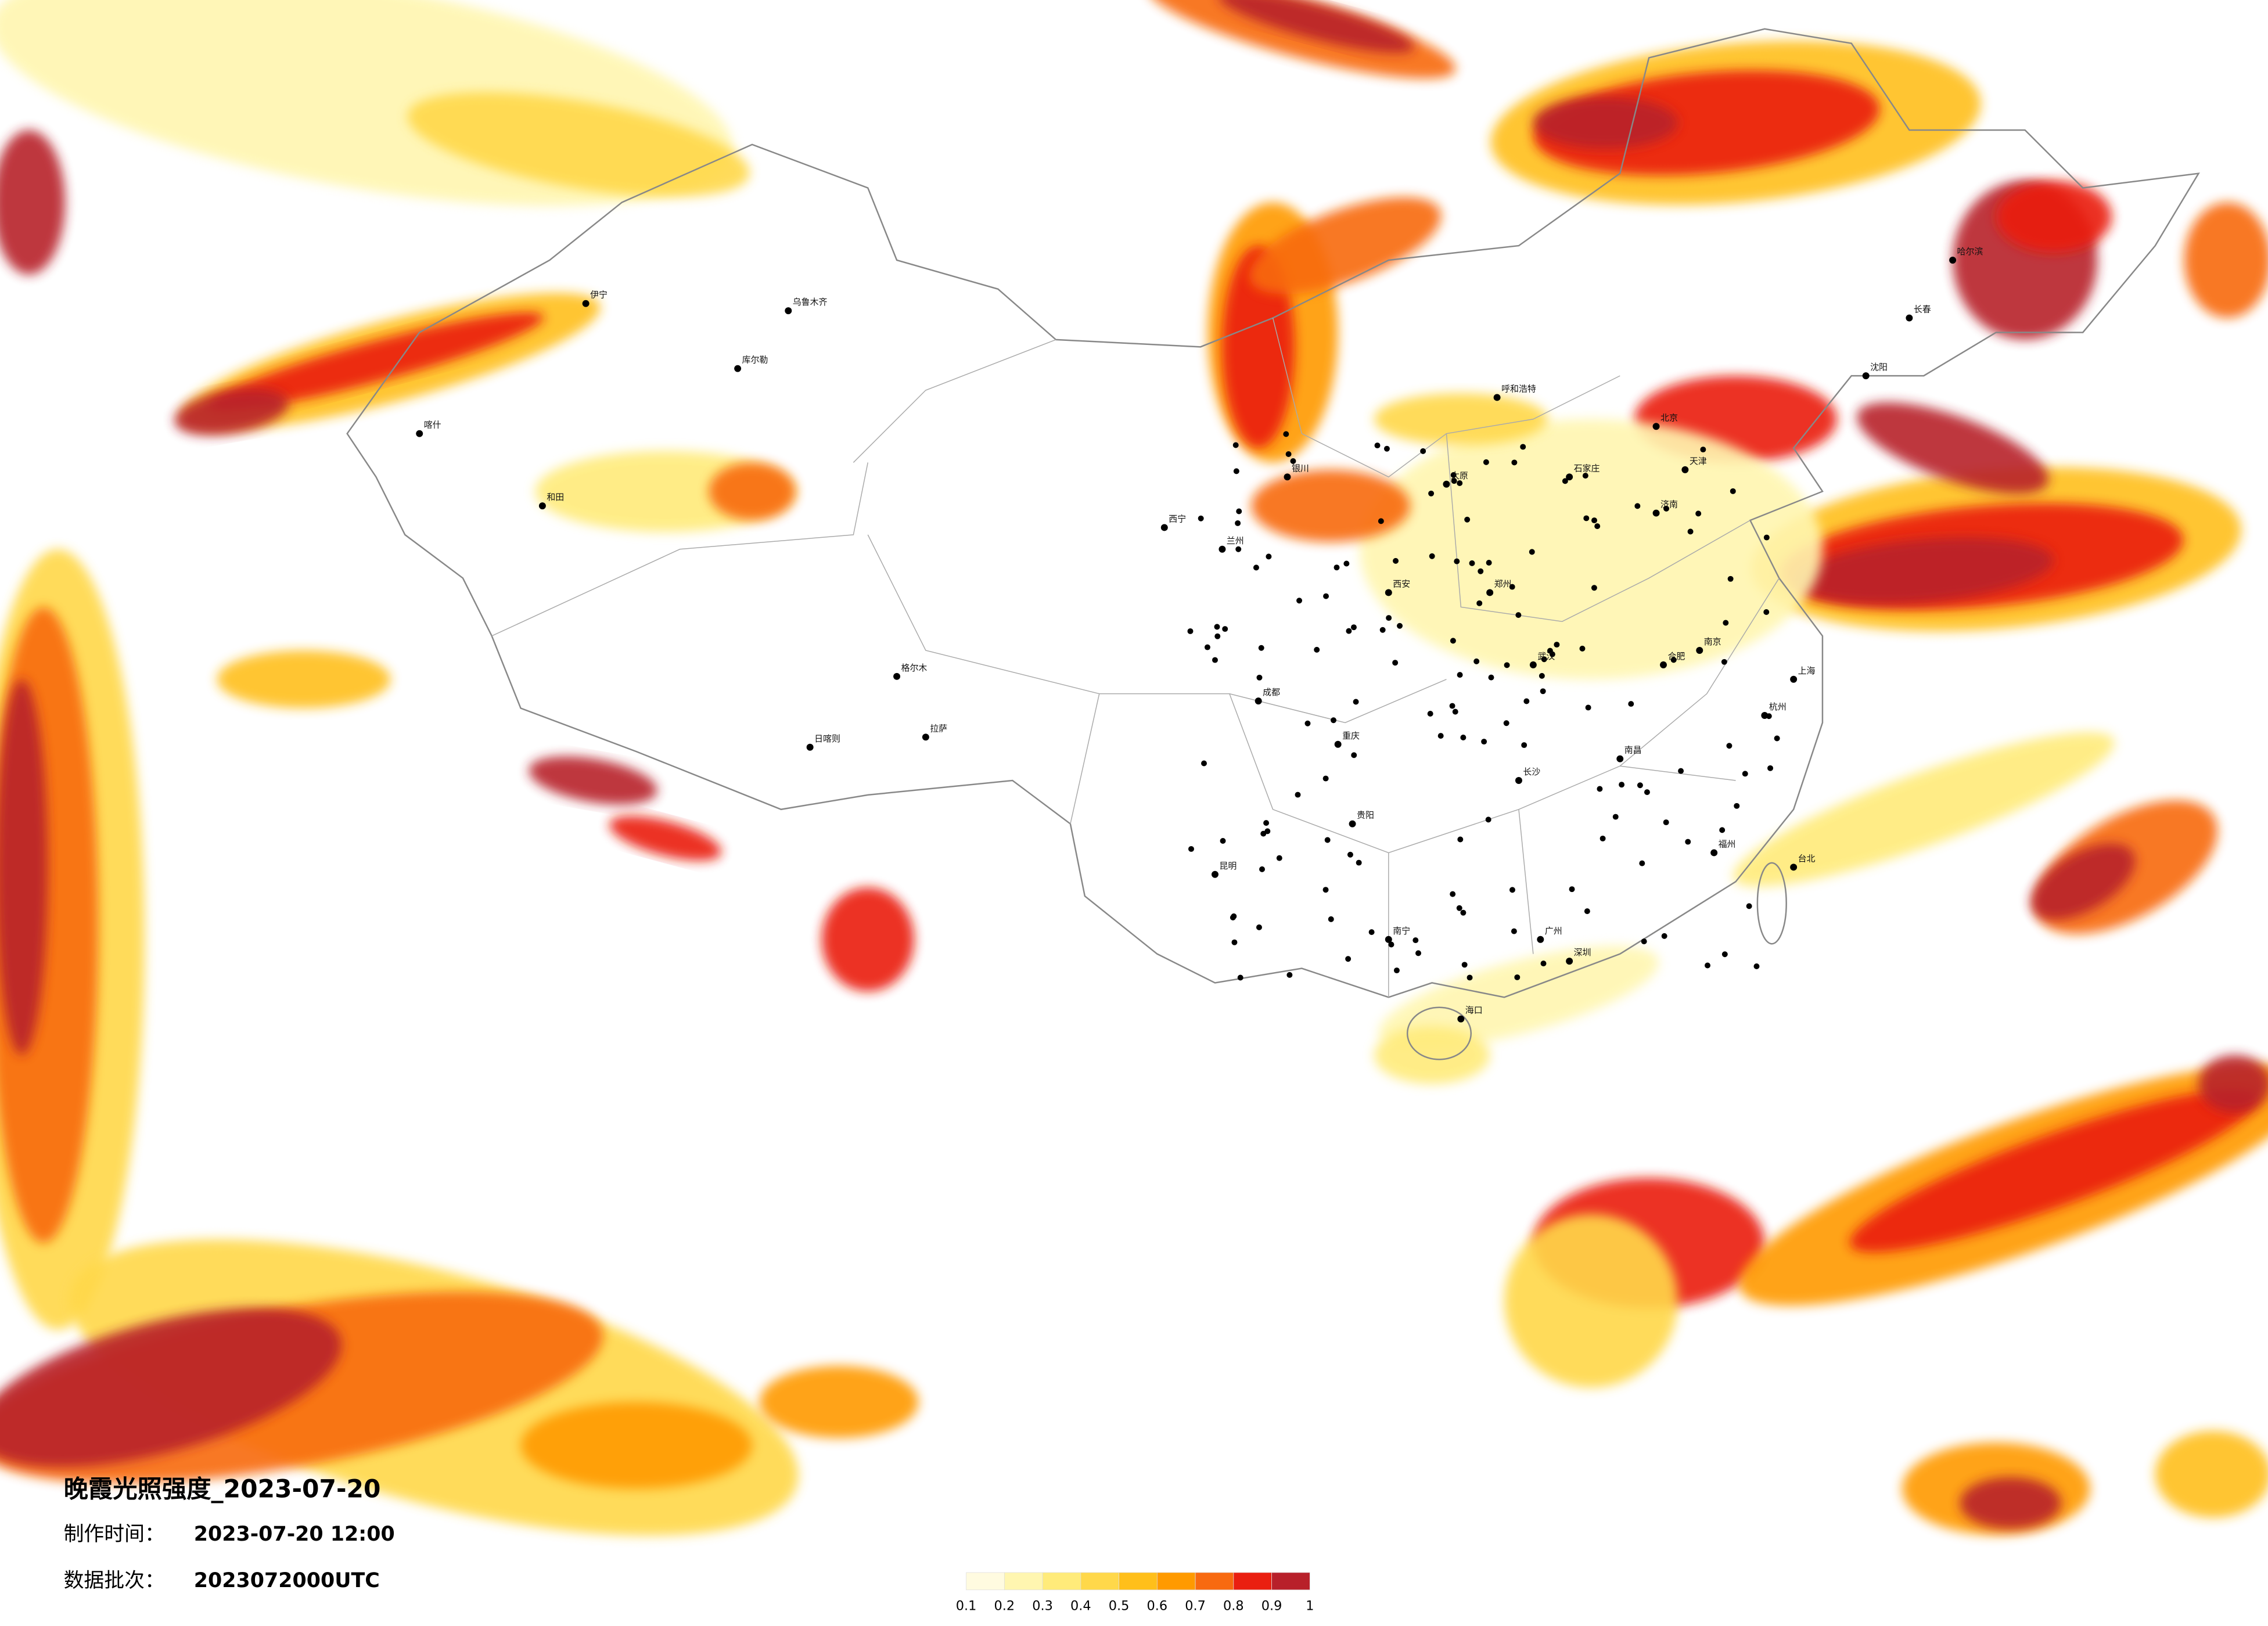  Describe the element at coordinates (1195, 1606) in the screenshot. I see `legend-tick-label: 0.7` at that location.